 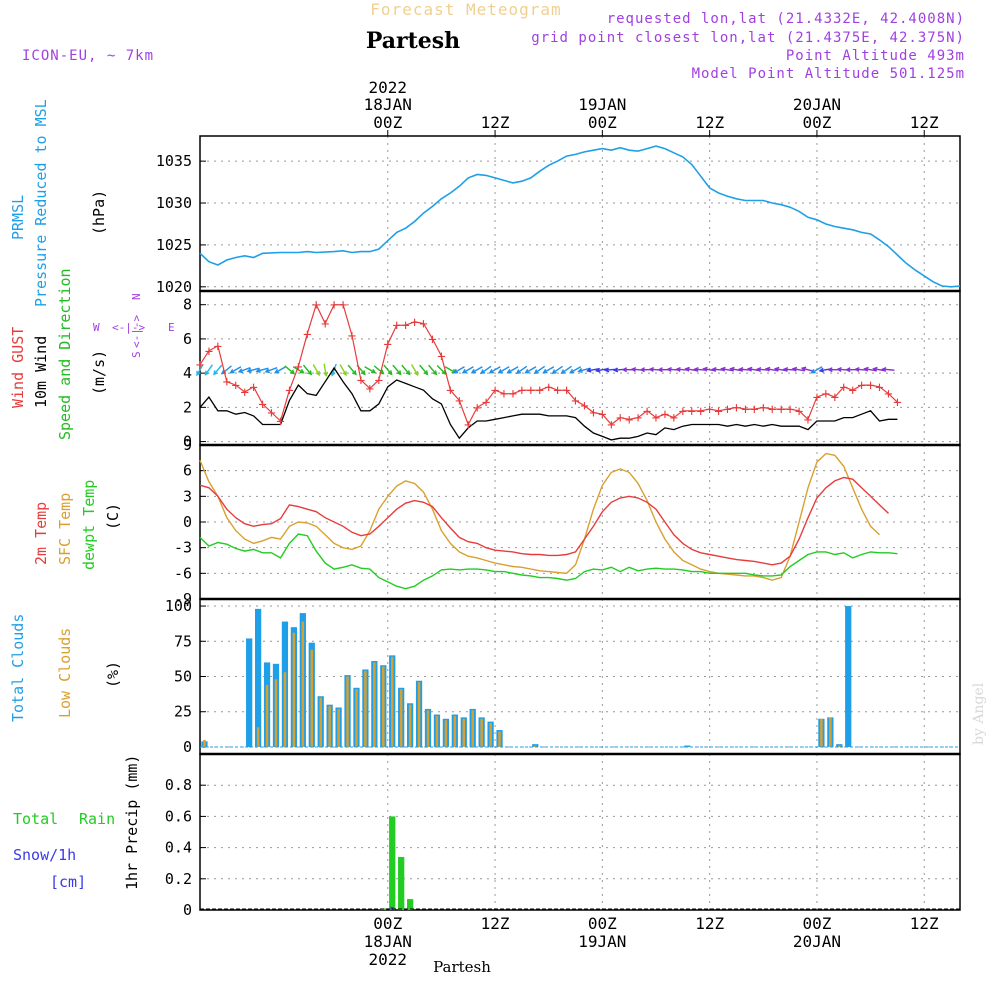 What do you see at coordinates (410, 904) in the screenshot?
I see `rain-bar` at bounding box center [410, 904].